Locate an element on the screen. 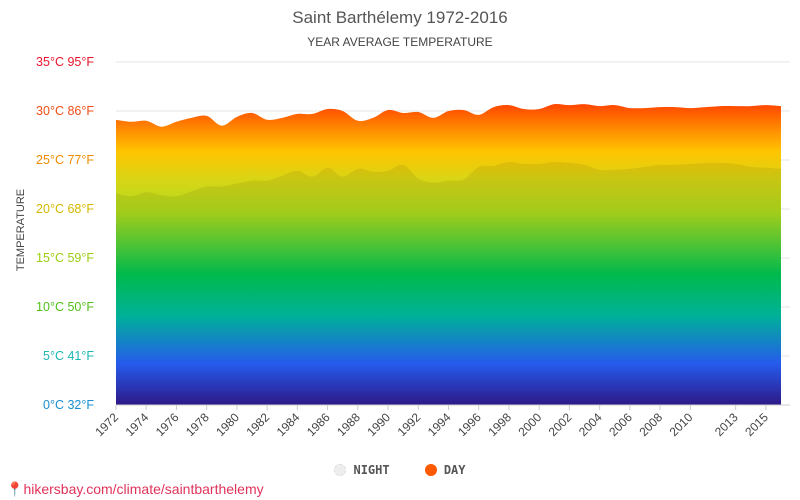  day-dot-icon is located at coordinates (430, 470).